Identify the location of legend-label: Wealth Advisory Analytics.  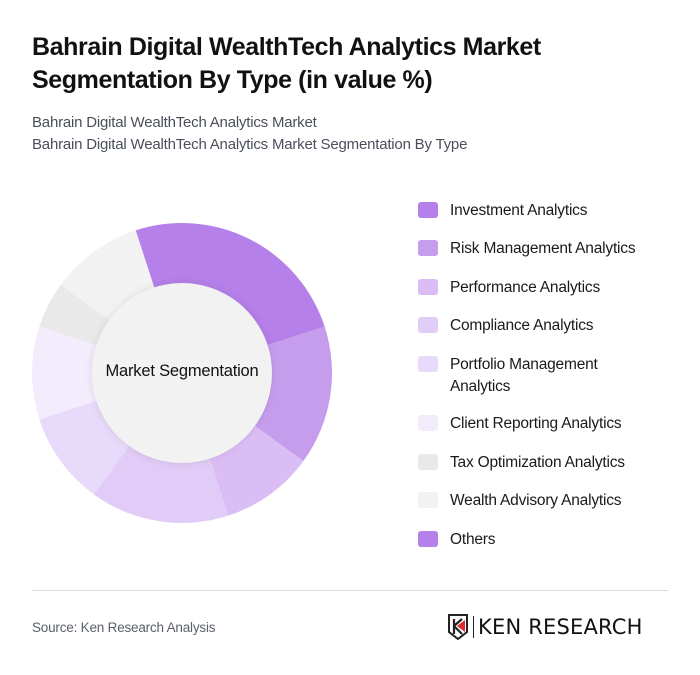
(536, 500).